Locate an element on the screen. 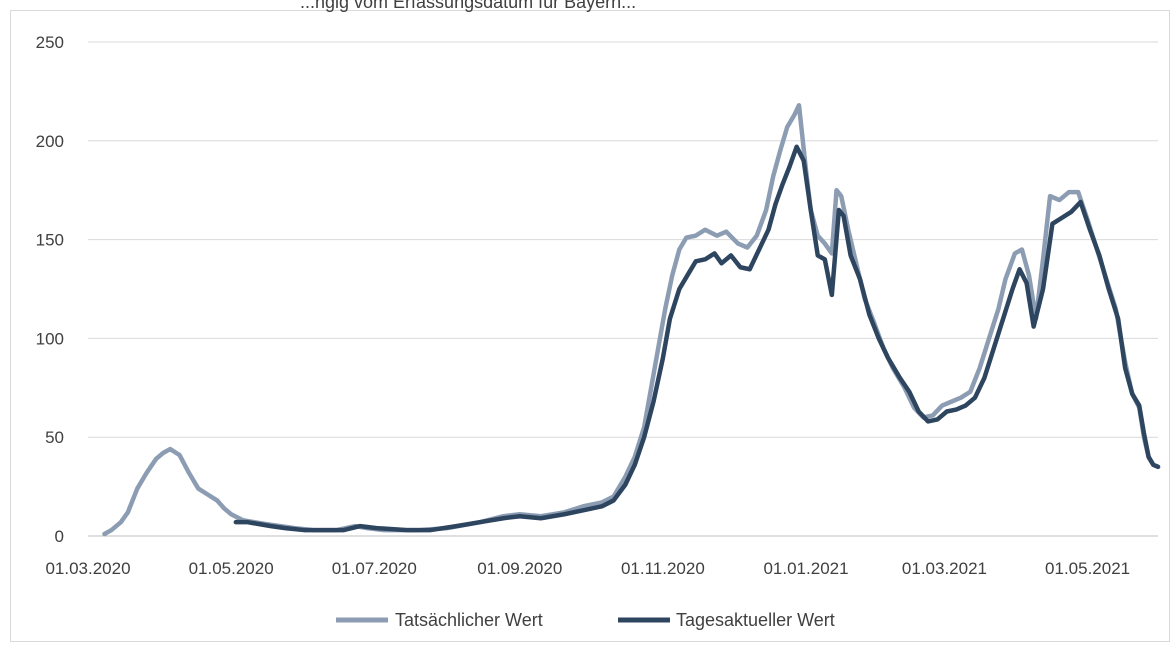 The height and width of the screenshot is (648, 1176). y-tick-label: 50 is located at coordinates (54, 437).